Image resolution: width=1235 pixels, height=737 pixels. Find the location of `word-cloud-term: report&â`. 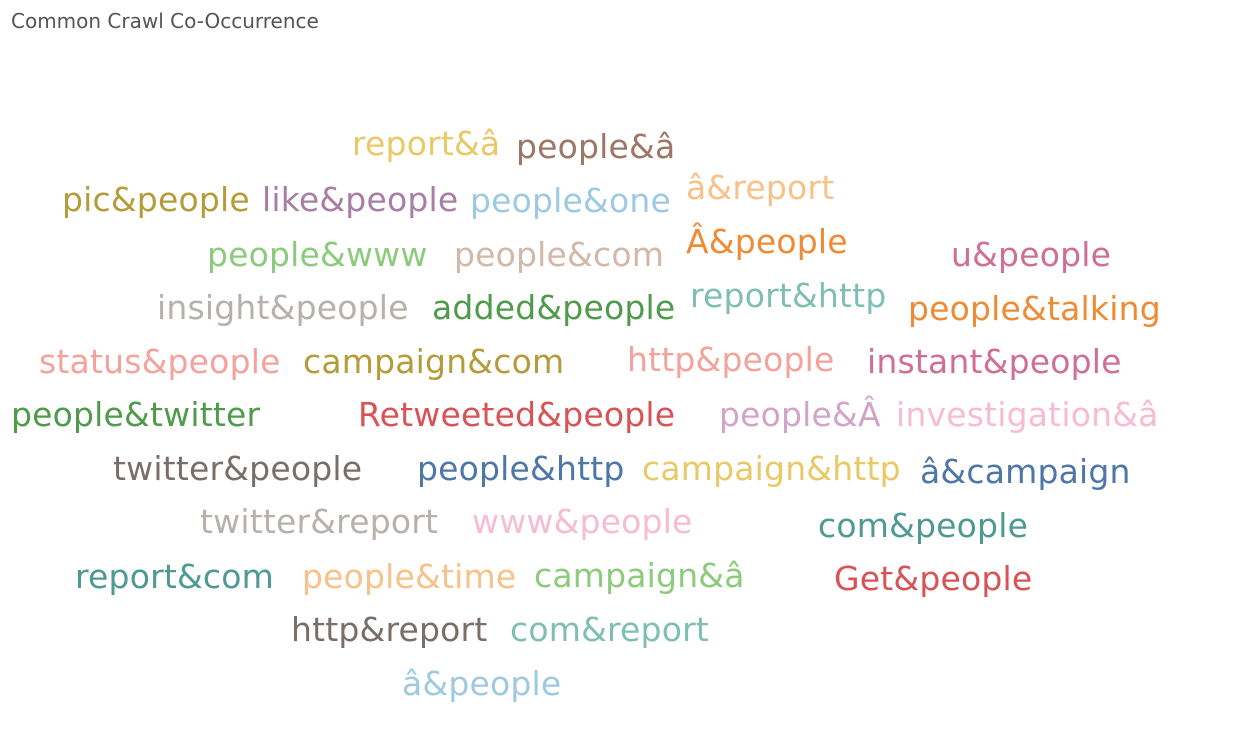

word-cloud-term: report&â is located at coordinates (426, 143).